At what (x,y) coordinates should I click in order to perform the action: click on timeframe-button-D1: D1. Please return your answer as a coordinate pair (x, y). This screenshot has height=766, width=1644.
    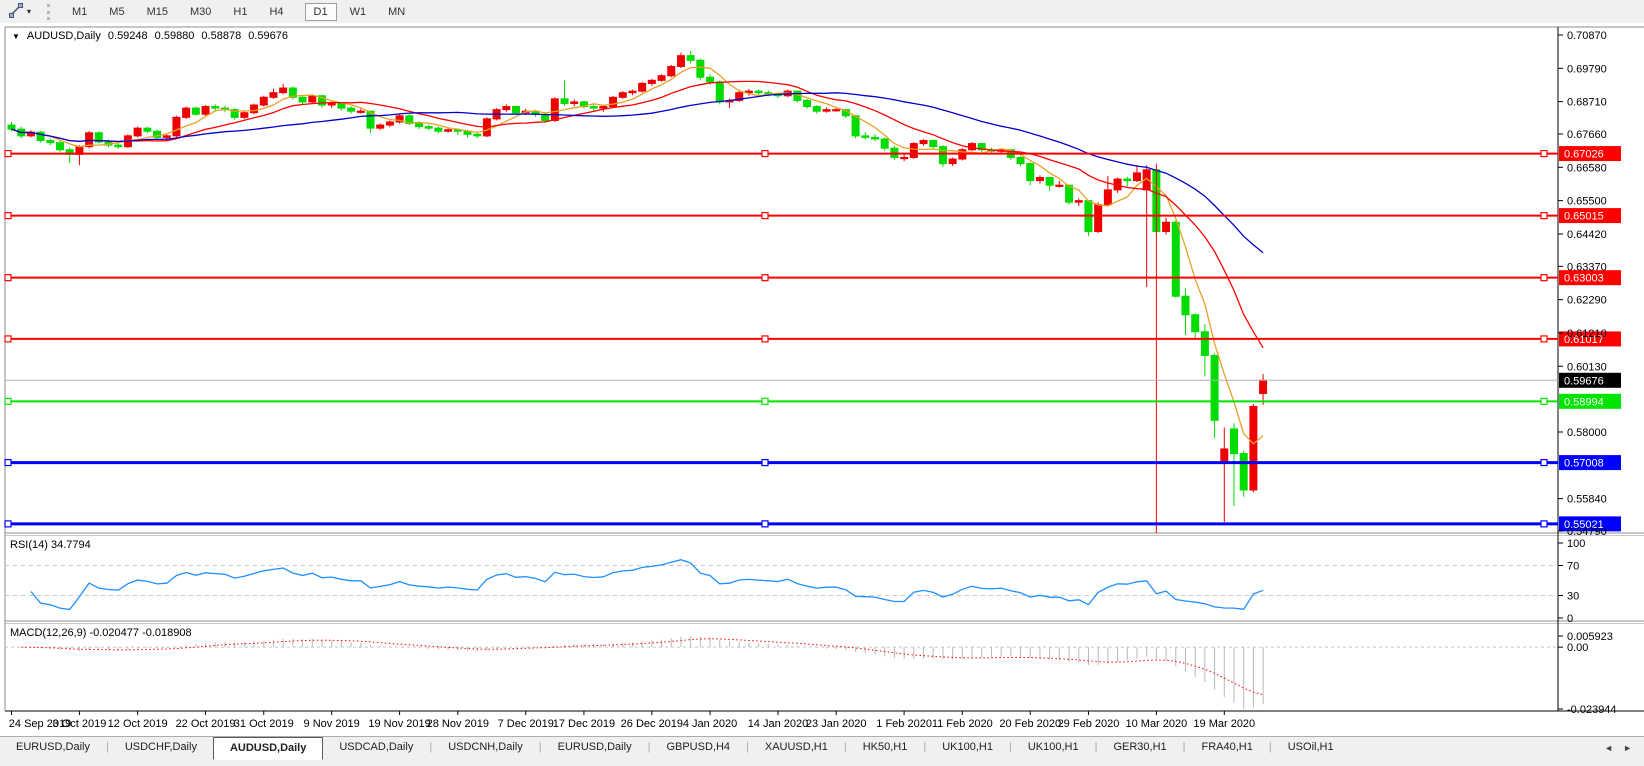
    Looking at the image, I should click on (320, 11).